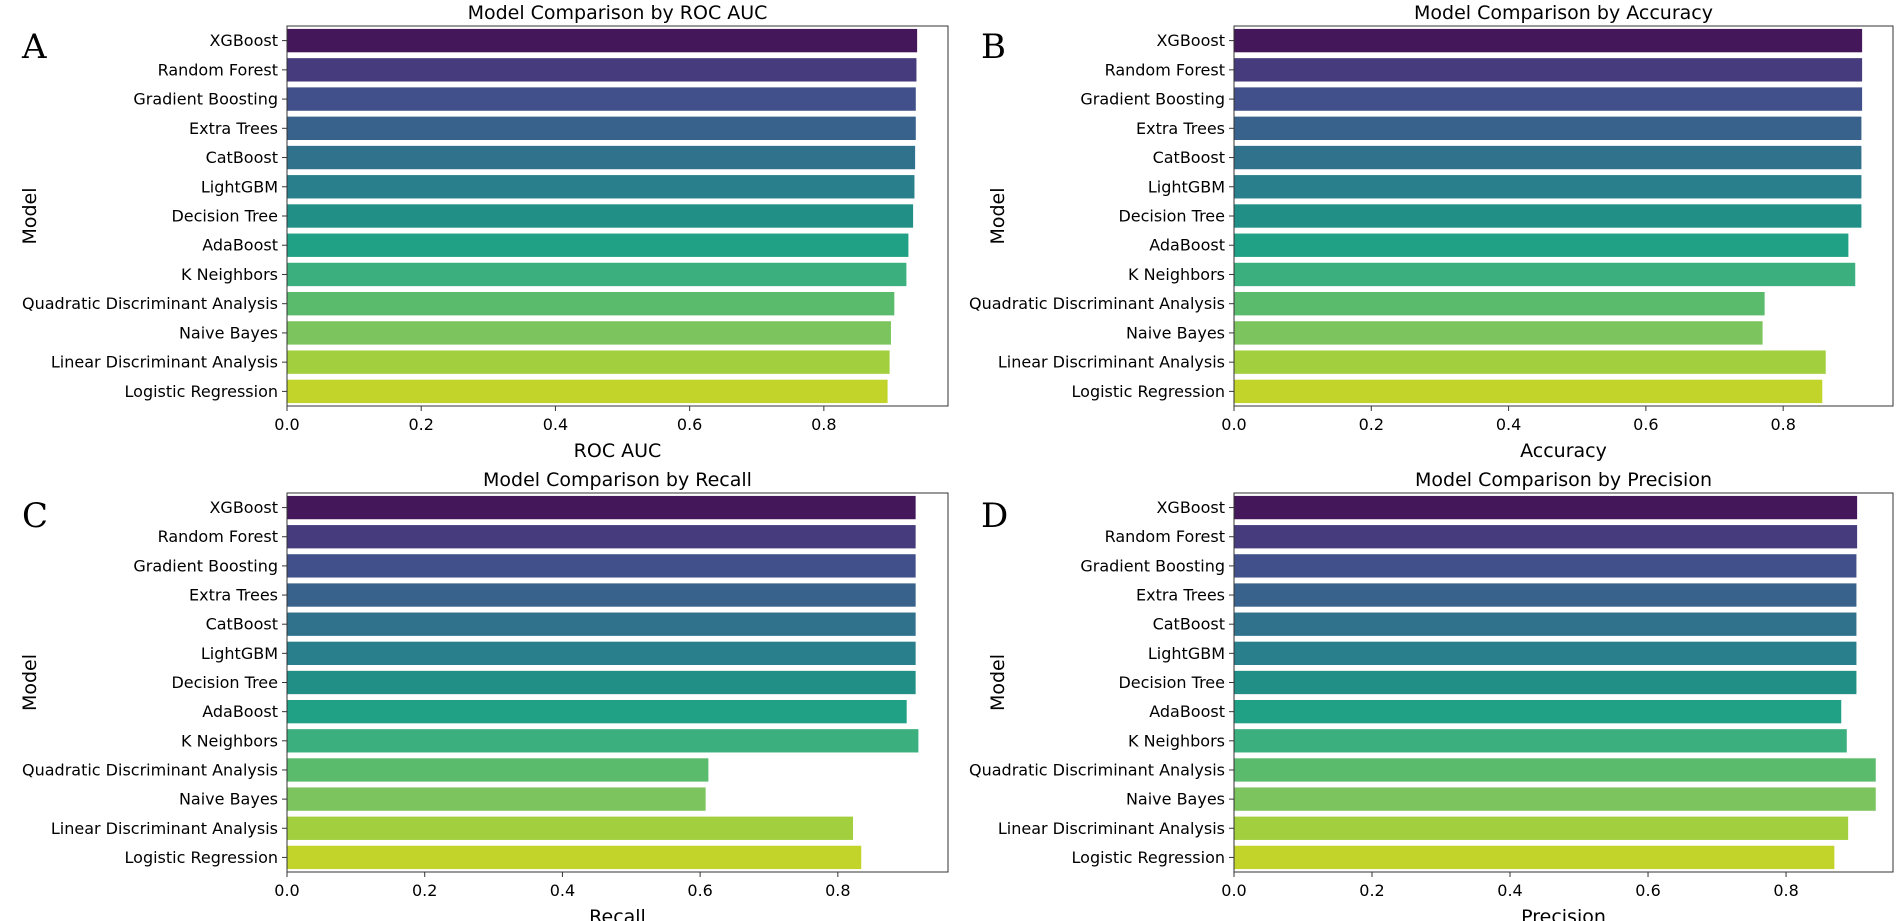 The height and width of the screenshot is (921, 1902). What do you see at coordinates (994, 516) in the screenshot?
I see `panel-letter: D` at bounding box center [994, 516].